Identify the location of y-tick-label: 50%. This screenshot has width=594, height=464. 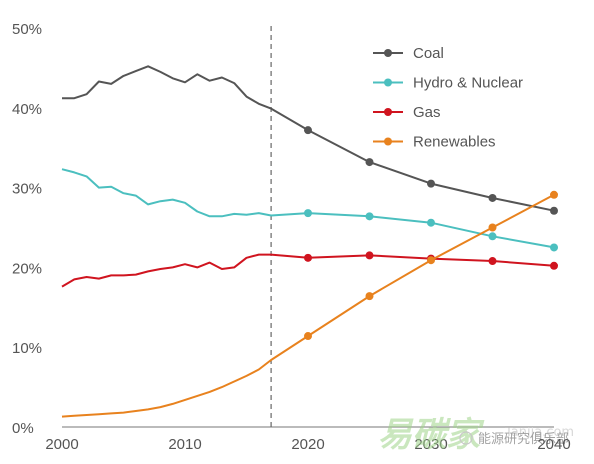
(27, 29).